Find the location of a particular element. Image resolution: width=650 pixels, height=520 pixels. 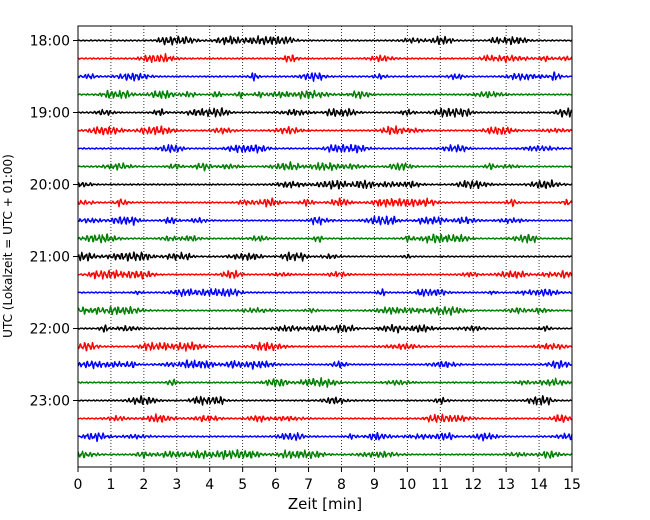

y-tick-label: 18:00 is located at coordinates (50, 42).